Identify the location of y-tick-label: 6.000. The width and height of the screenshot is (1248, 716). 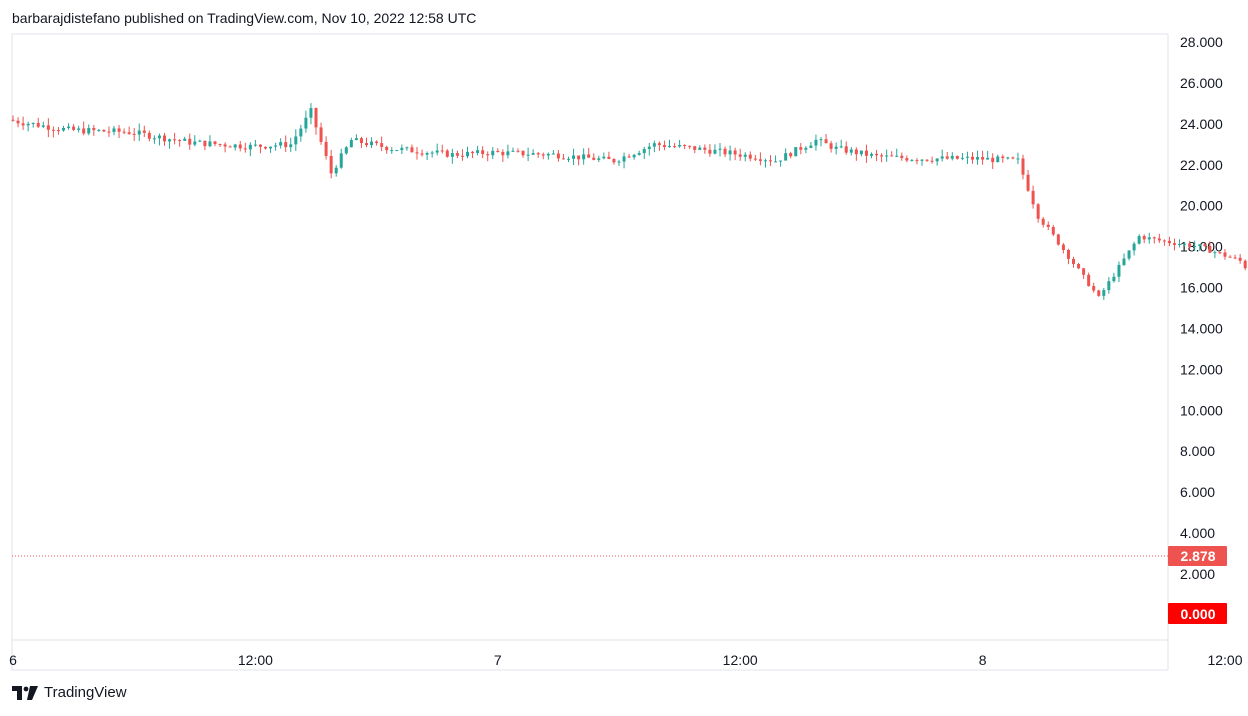
(1197, 492).